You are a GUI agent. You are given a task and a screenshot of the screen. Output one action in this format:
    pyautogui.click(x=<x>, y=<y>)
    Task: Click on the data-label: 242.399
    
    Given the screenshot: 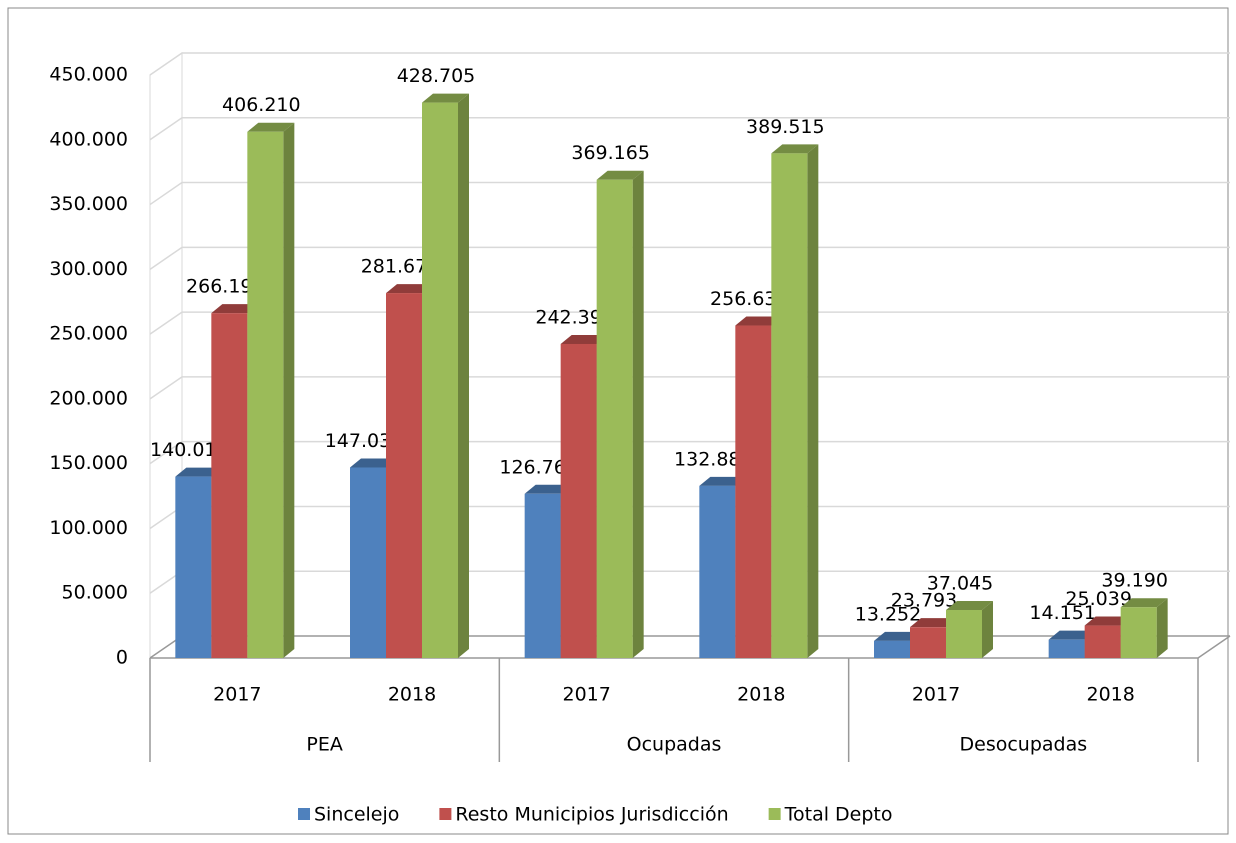 What is the action you would take?
    pyautogui.click(x=574, y=317)
    